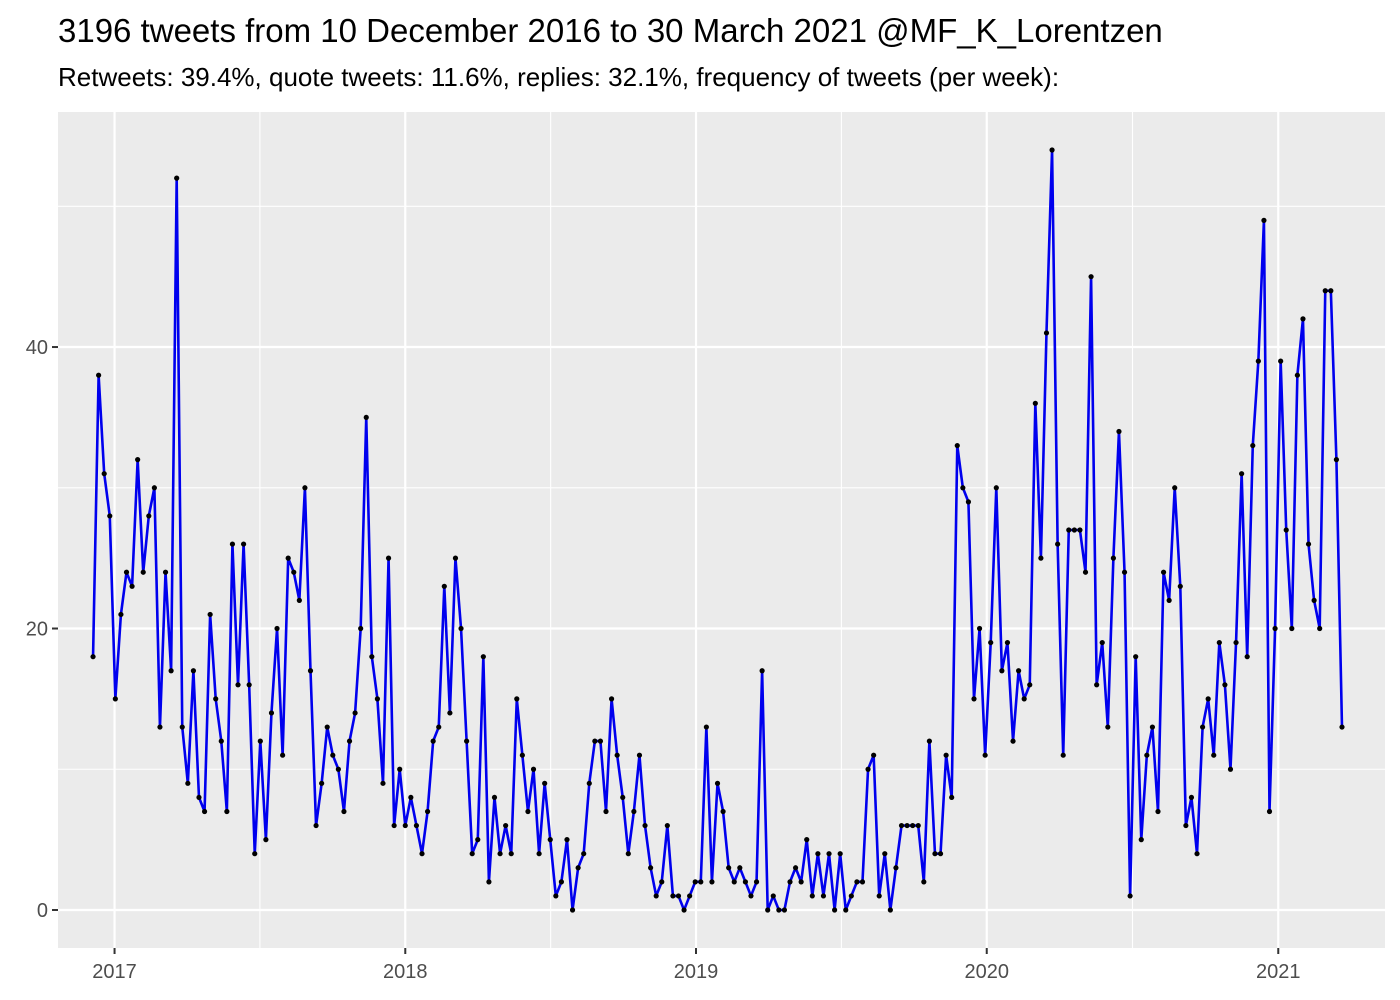  I want to click on x-tick-labels: 2017 2018 2019 2020 2021, so click(696, 972).